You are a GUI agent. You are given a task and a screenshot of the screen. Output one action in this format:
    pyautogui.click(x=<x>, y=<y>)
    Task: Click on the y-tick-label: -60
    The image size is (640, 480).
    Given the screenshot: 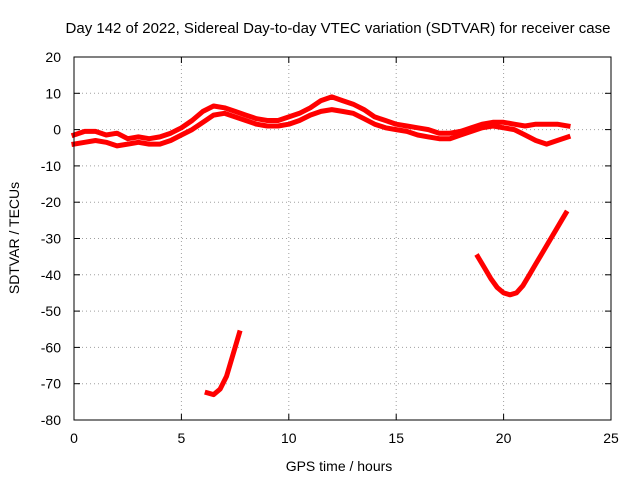 What is the action you would take?
    pyautogui.click(x=51, y=347)
    